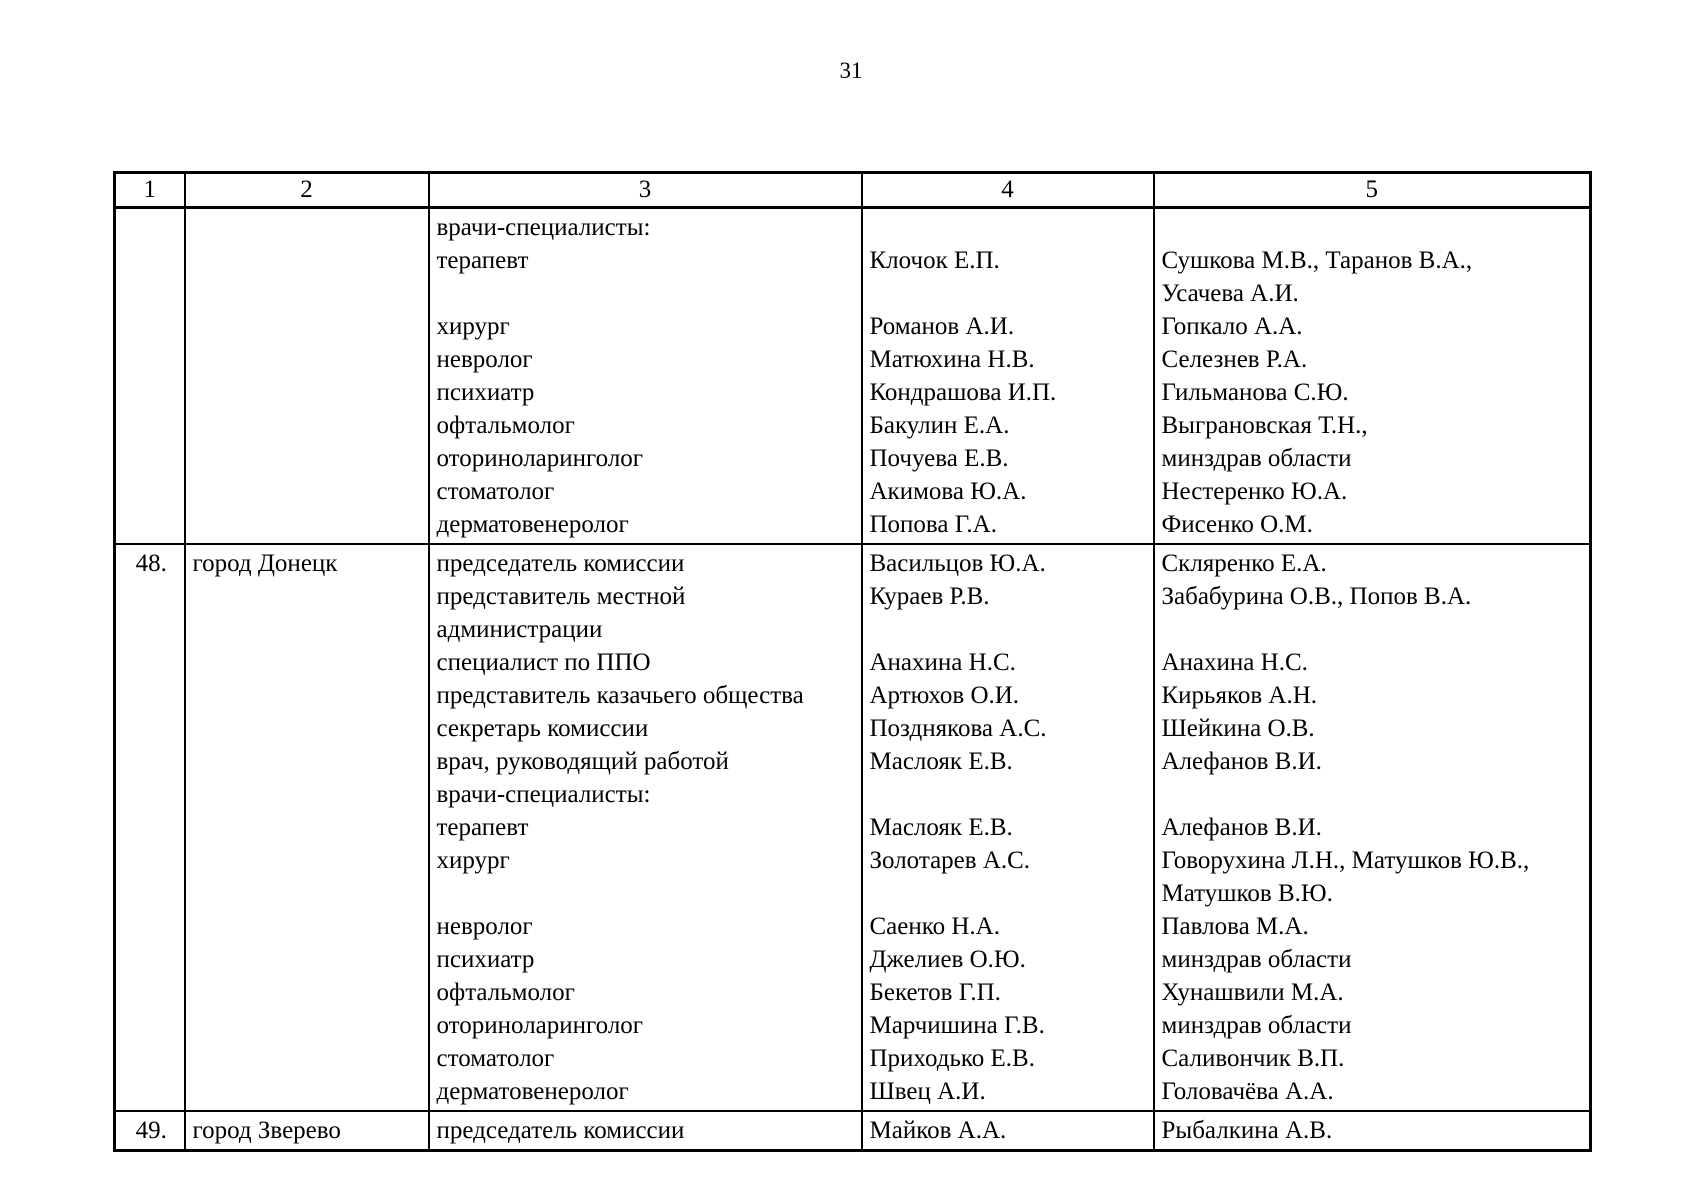 The image size is (1698, 1200). Describe the element at coordinates (306, 375) in the screenshot. I see `row-city-cell` at that location.